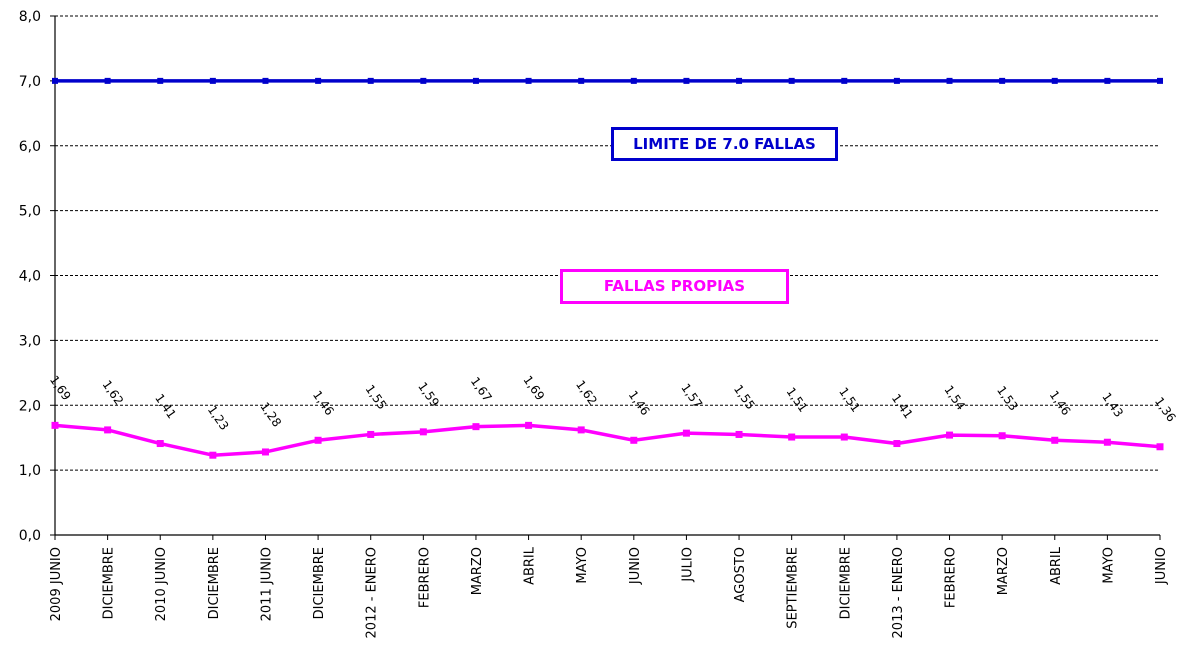 This screenshot has width=1178, height=672. Describe the element at coordinates (37, 276) in the screenshot. I see `y-axis-ticks: 0,0 1,0 2,0 3,0 4,0 5,0 6,0 7,0 8,0` at that location.